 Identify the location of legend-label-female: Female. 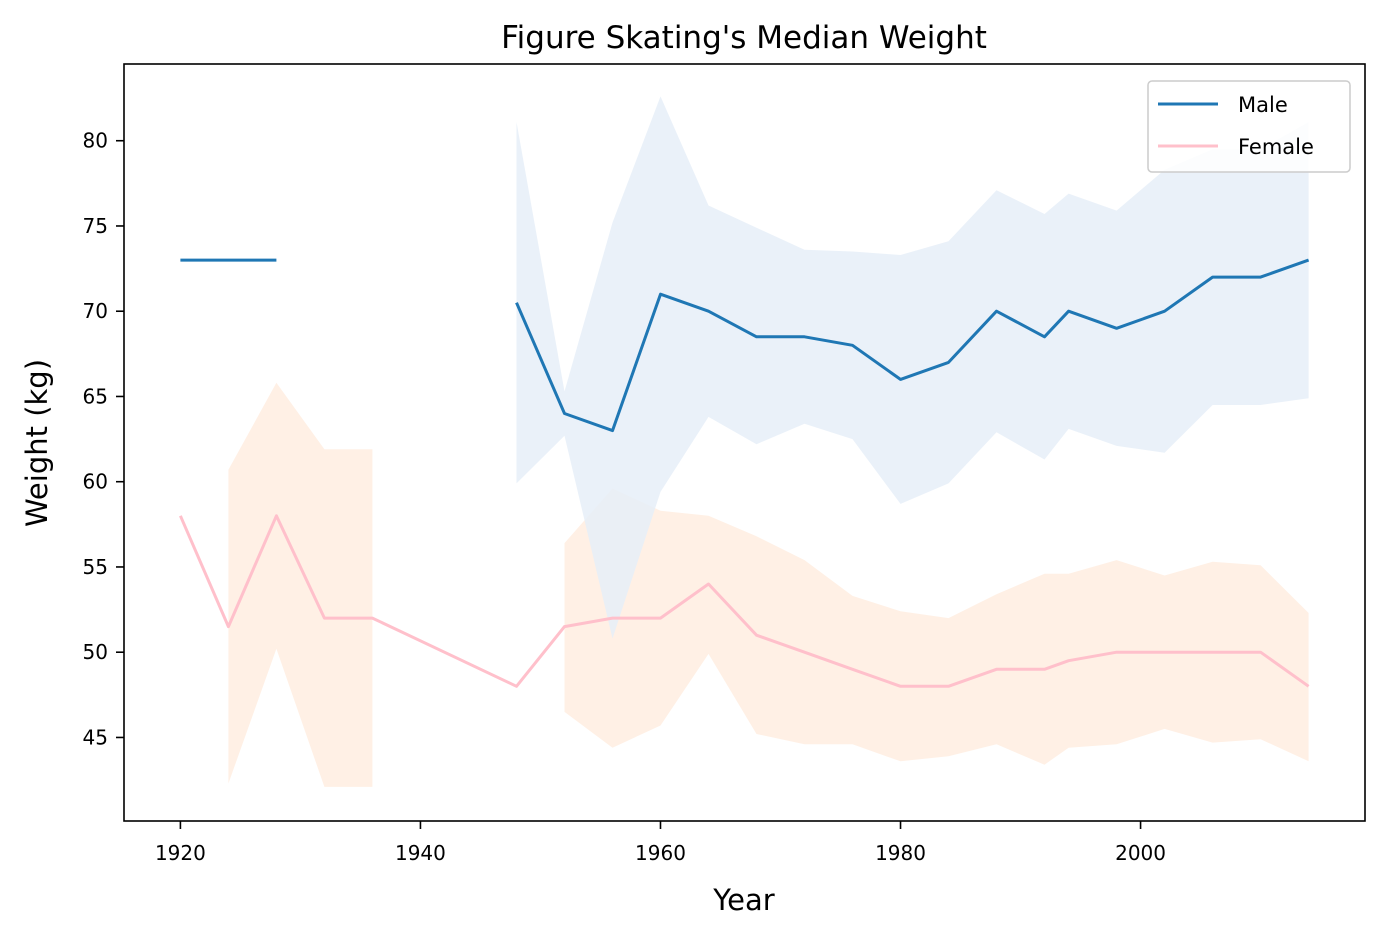
(1276, 147).